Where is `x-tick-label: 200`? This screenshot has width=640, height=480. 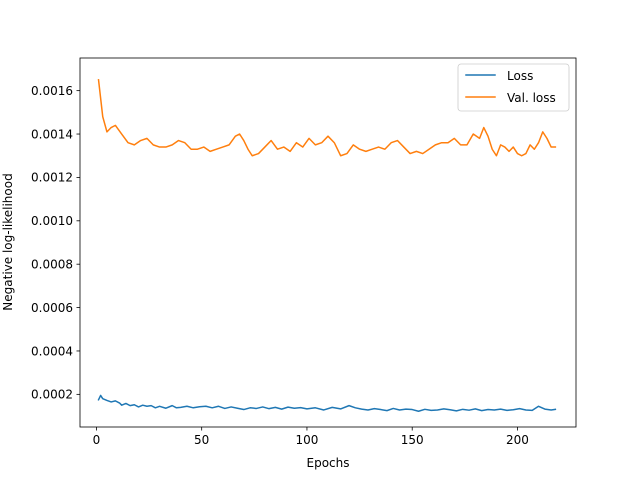
x-tick-label: 200 is located at coordinates (517, 440).